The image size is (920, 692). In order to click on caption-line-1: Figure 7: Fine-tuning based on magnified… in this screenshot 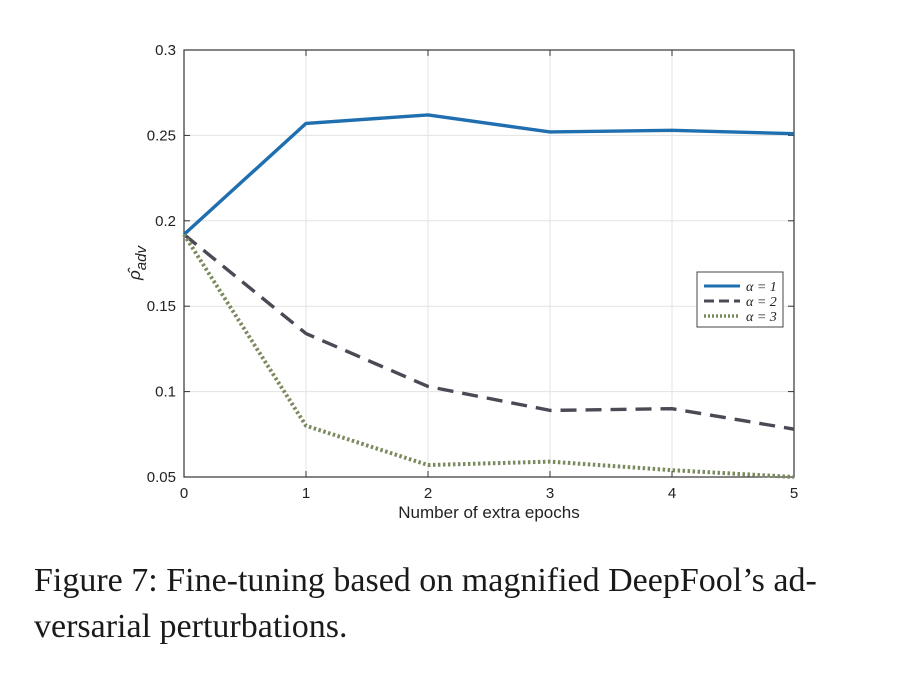, I will do `click(425, 580)`.